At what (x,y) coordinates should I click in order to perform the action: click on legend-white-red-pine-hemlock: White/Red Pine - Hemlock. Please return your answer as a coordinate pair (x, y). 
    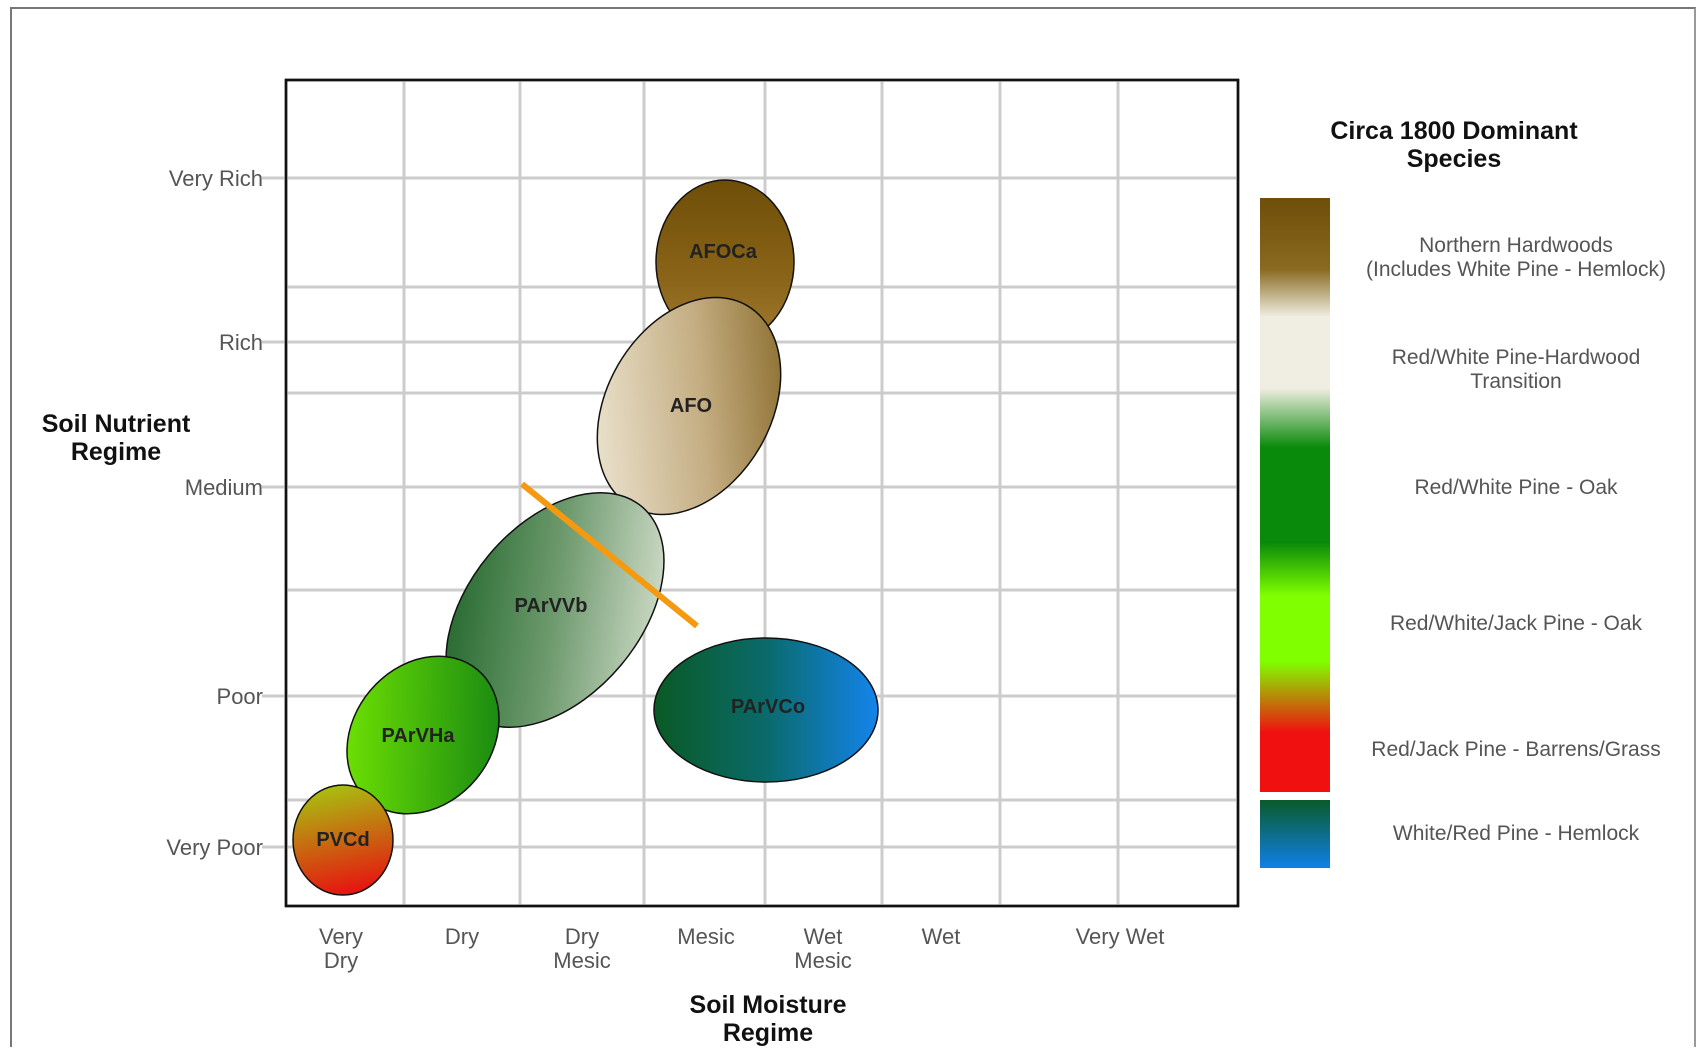
    Looking at the image, I should click on (1516, 833).